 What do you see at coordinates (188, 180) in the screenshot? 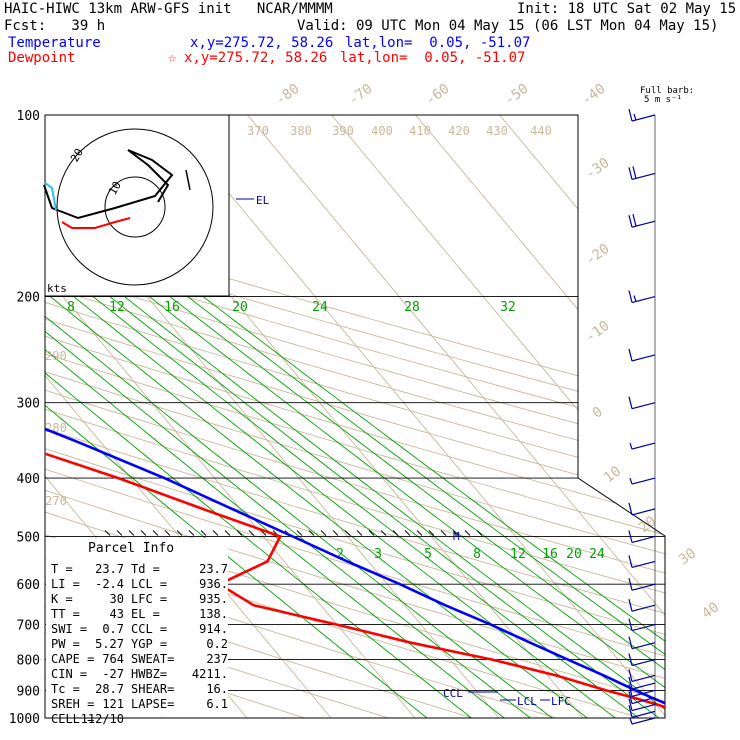
I see `hodograph-trace-tick` at bounding box center [188, 180].